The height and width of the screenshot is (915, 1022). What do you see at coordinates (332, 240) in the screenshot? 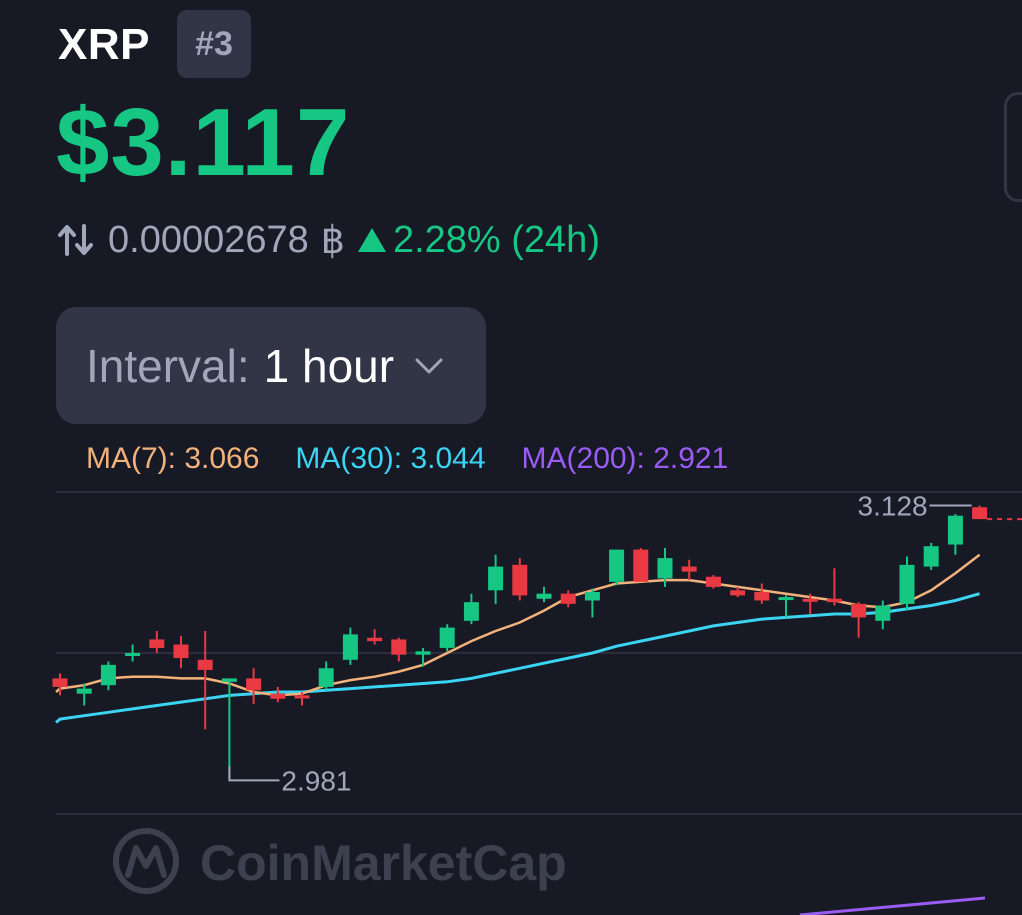
I see `bitcoin-symbol: ฿` at bounding box center [332, 240].